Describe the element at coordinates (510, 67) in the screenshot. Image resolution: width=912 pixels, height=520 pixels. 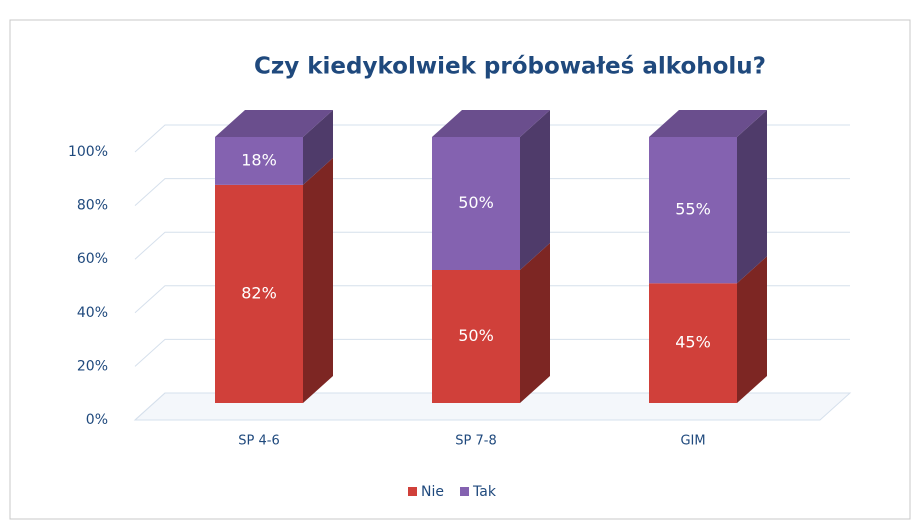
I see `chart-title: Czy kiedykolwiek próbowałeś alkoholu?` at that location.